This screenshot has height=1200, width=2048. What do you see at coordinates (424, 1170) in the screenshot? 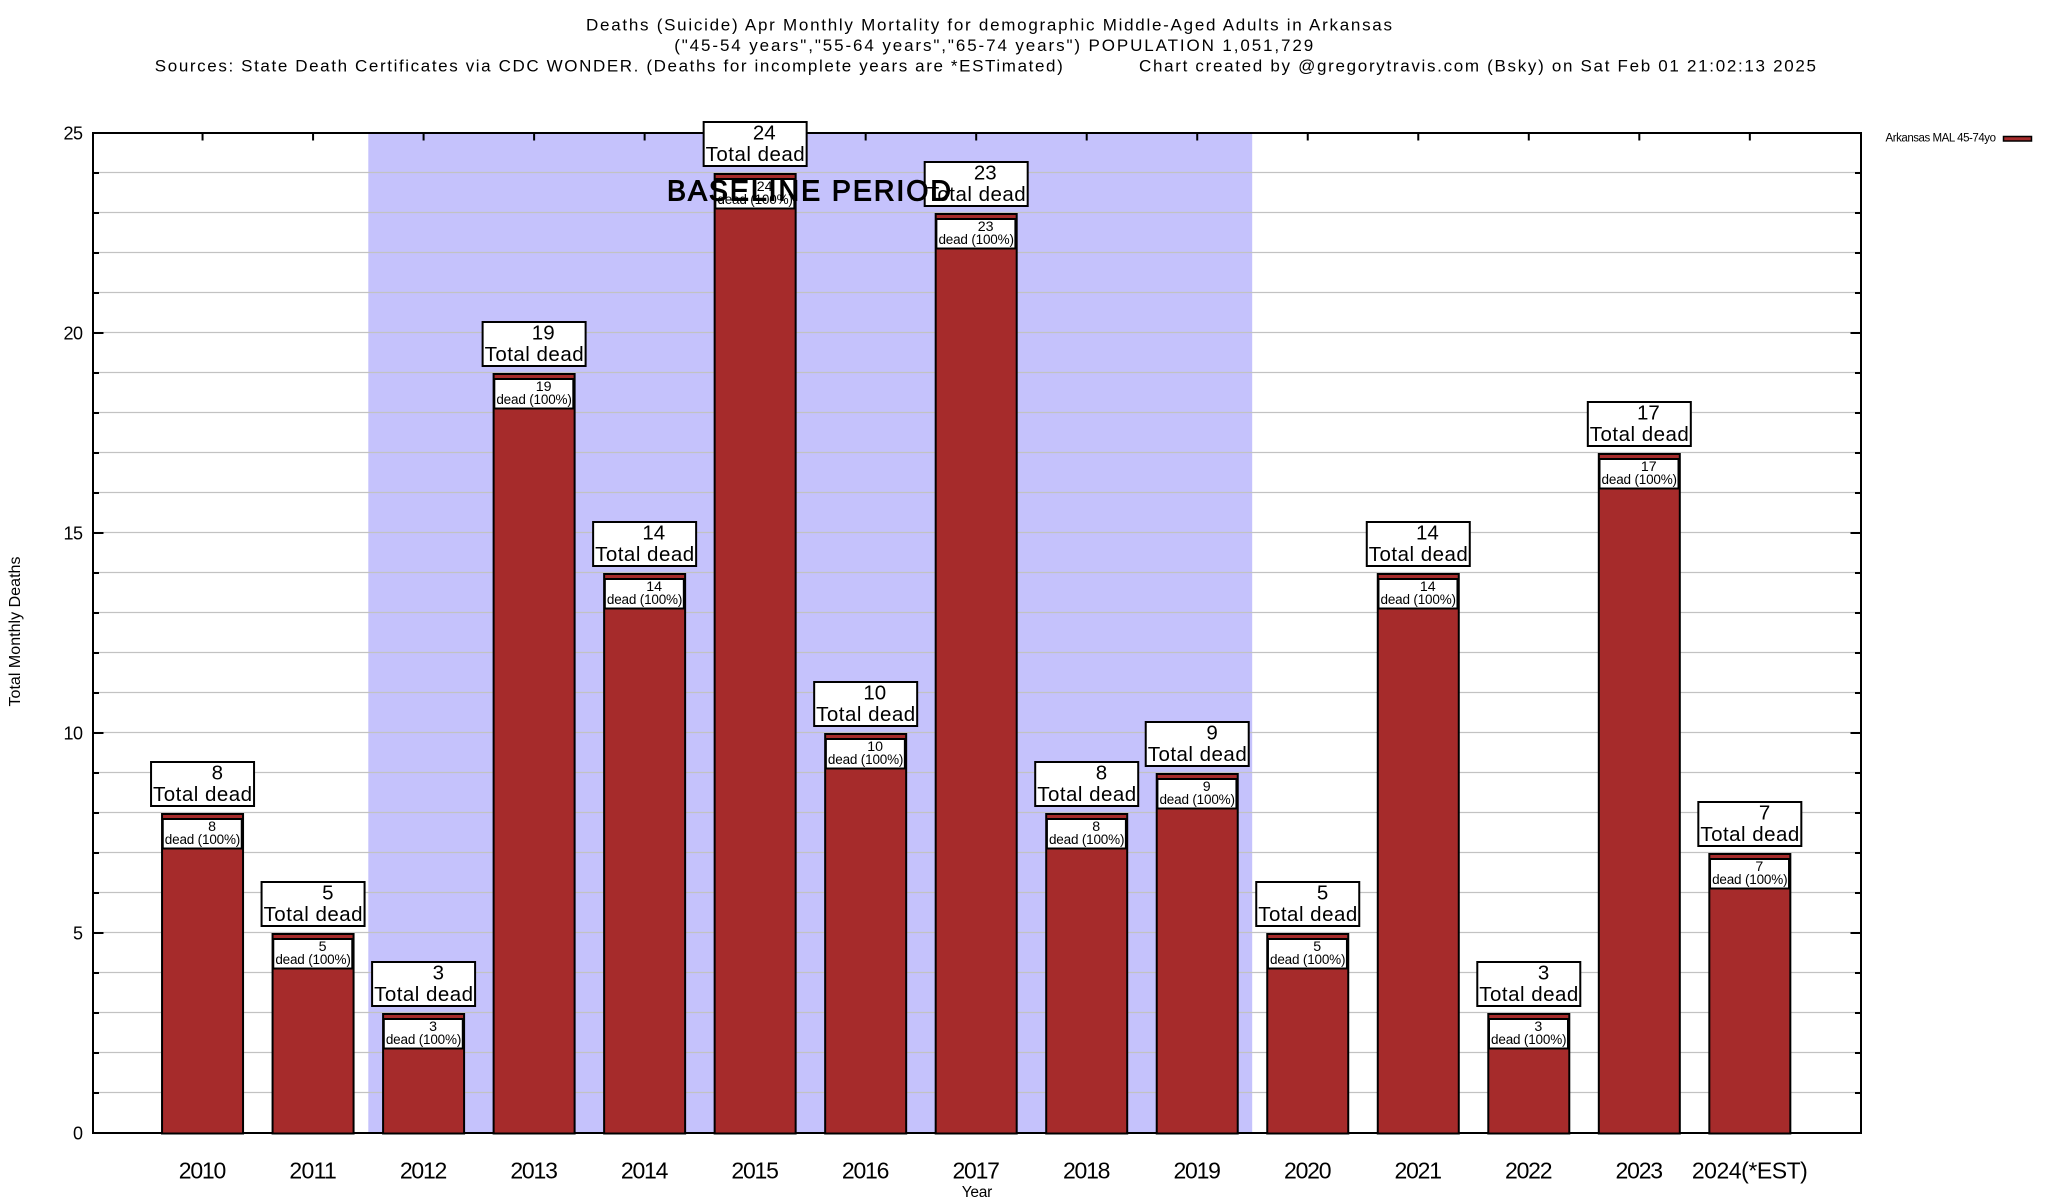
I see `svg-text: 2012` at bounding box center [424, 1170].